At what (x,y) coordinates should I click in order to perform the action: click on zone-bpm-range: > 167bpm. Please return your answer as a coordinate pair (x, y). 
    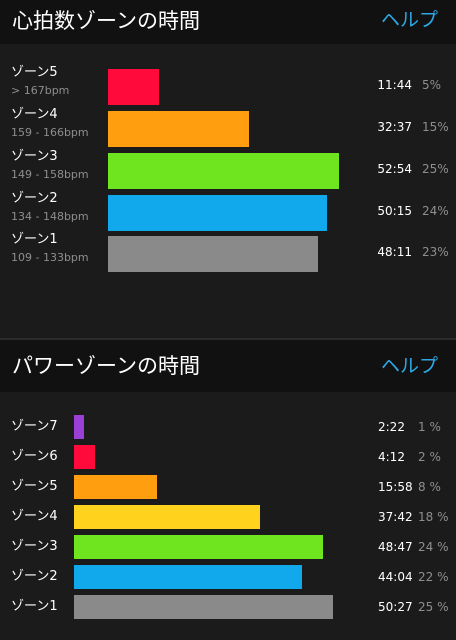
    Looking at the image, I should click on (40, 90).